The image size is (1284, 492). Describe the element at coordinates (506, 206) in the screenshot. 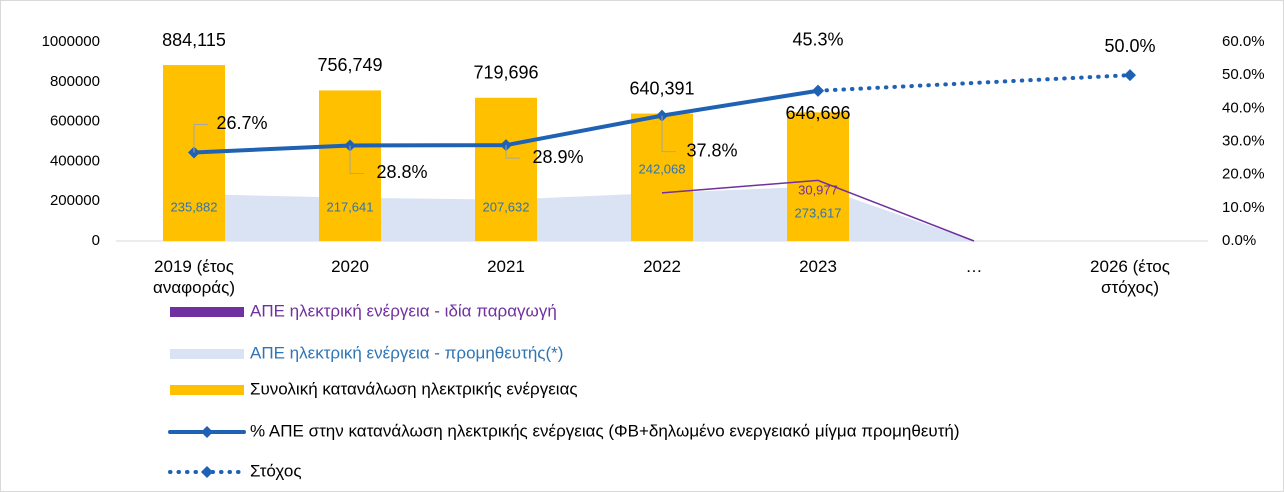

I see `area-label: 207,632` at that location.